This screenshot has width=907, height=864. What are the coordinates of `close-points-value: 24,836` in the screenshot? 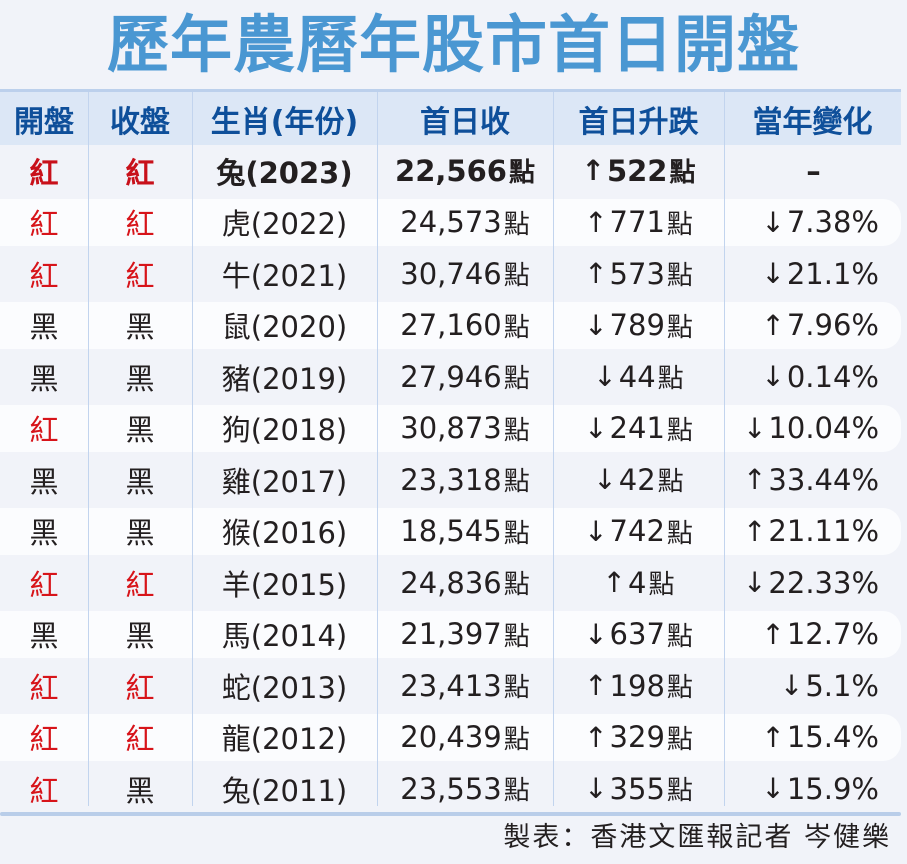 It's located at (451, 582).